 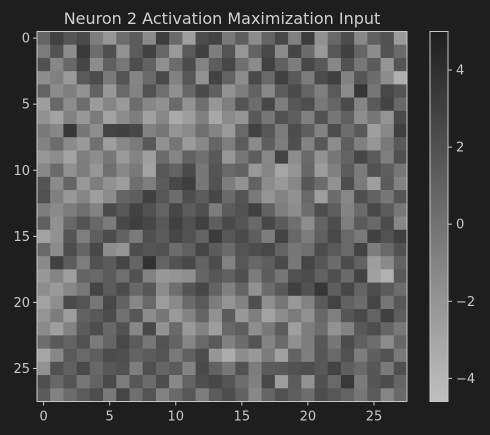 What do you see at coordinates (26, 39) in the screenshot?
I see `y-tick-label: 0` at bounding box center [26, 39].